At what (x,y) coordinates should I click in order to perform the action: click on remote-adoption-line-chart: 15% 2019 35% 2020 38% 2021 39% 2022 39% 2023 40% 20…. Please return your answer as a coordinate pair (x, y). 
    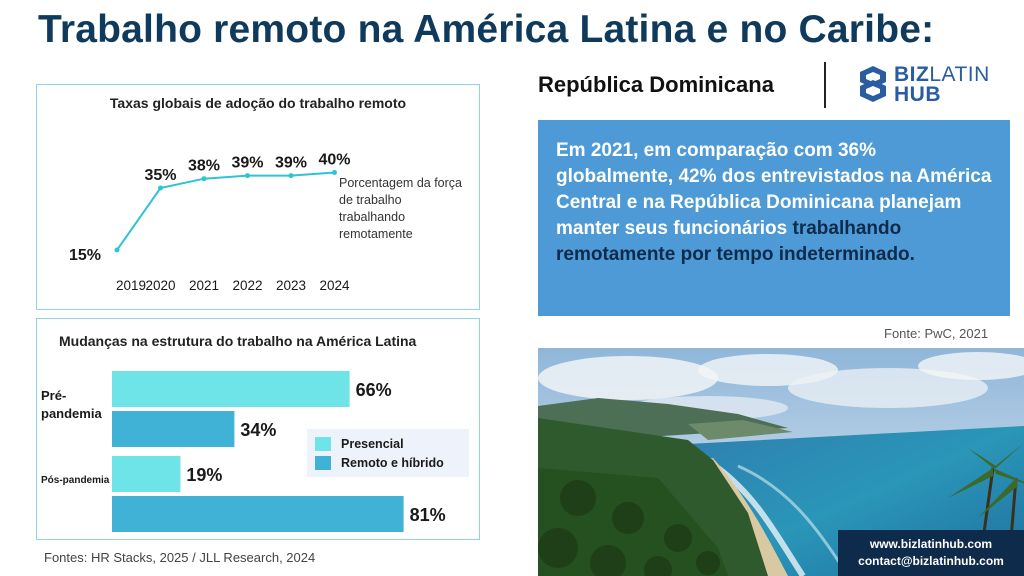
    Looking at the image, I should click on (210, 223).